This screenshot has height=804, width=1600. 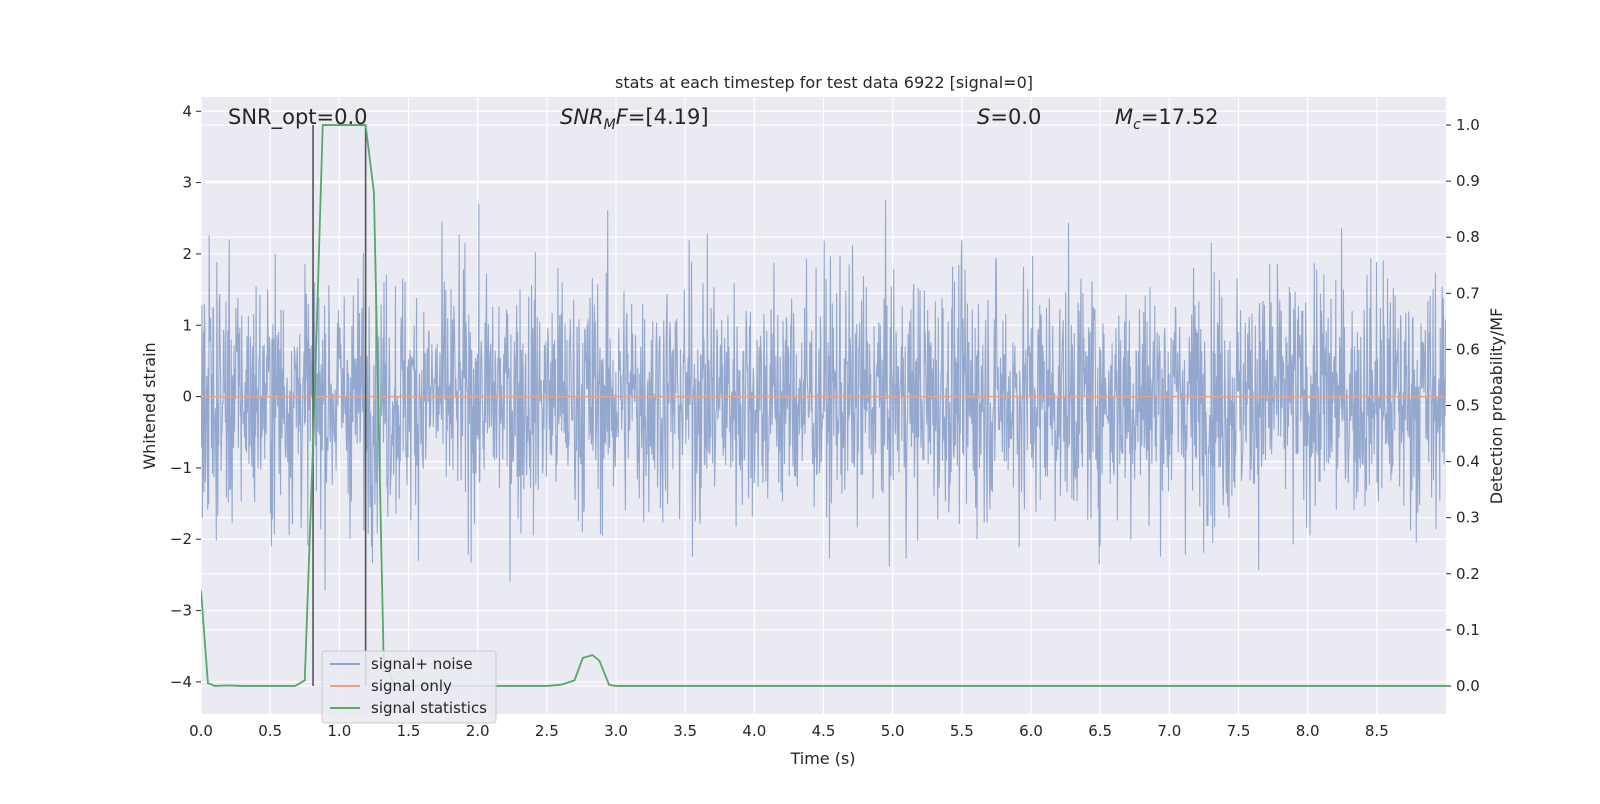 What do you see at coordinates (201, 731) in the screenshot?
I see `x-tick-label: 0.0` at bounding box center [201, 731].